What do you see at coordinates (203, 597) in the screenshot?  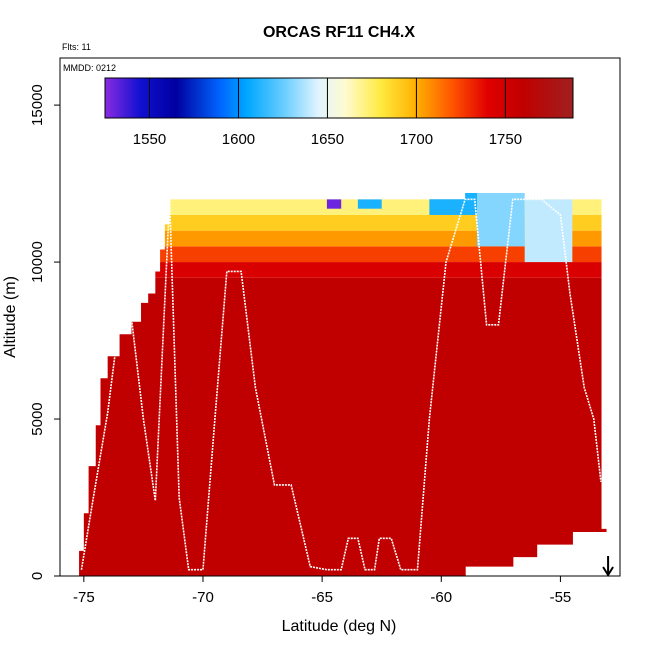 I see `x-tick-label: -70` at bounding box center [203, 597].